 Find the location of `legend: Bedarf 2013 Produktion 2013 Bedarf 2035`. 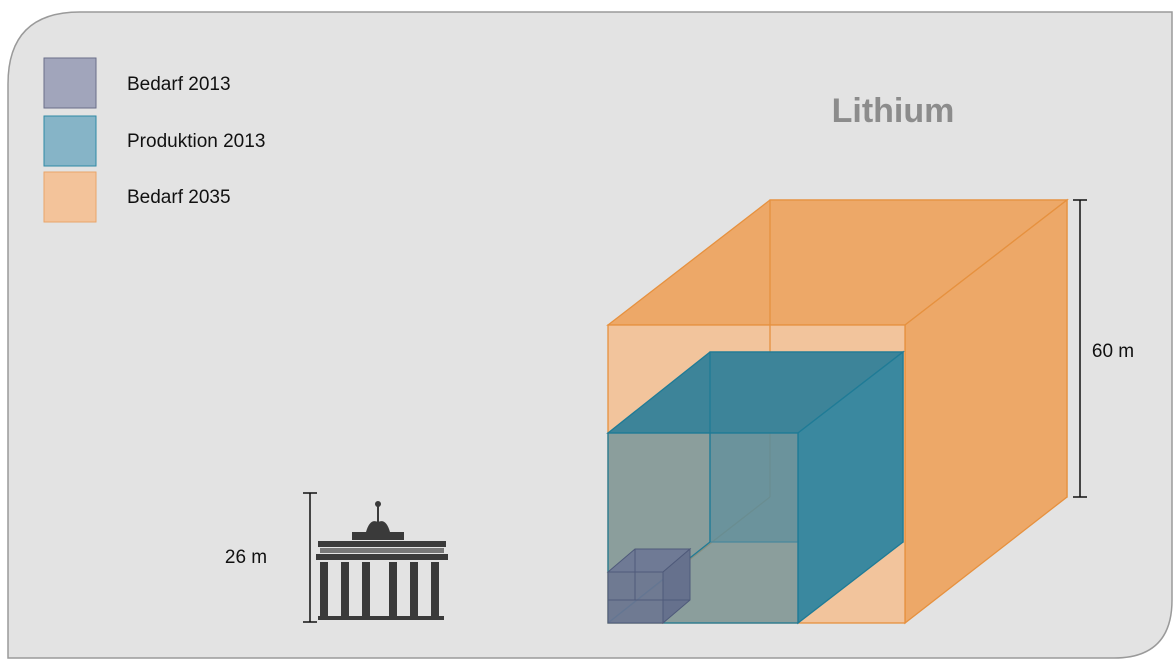

legend: Bedarf 2013 Produktion 2013 Bedarf 2035 is located at coordinates (154, 140).